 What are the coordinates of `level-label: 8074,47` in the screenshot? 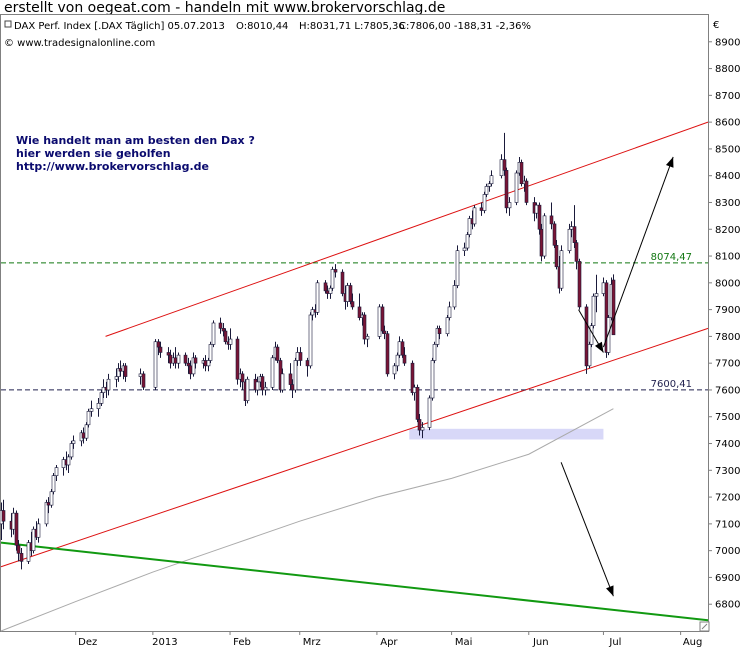 It's located at (671, 257).